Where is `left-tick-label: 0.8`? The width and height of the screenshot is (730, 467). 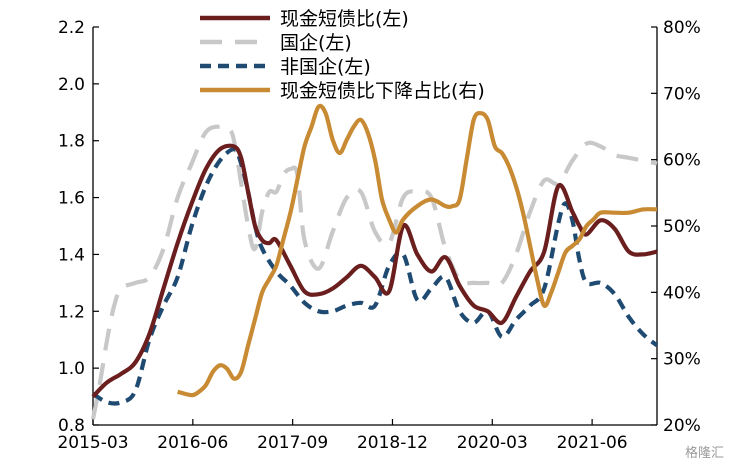
left-tick-label: 0.8 is located at coordinates (71, 426).